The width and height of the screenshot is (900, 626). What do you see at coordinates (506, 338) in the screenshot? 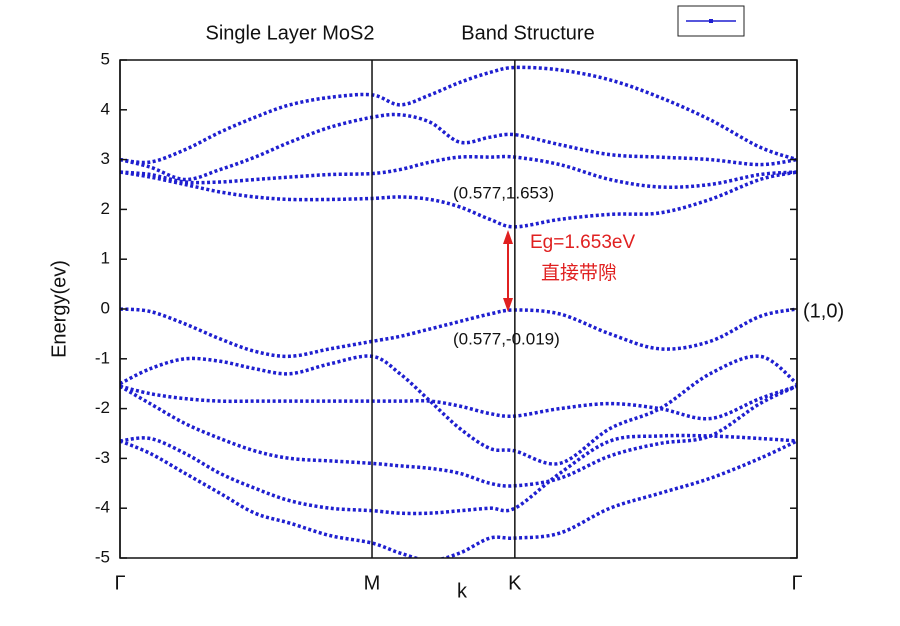
I see `annotation: (0.577,-0.019)` at bounding box center [506, 338].